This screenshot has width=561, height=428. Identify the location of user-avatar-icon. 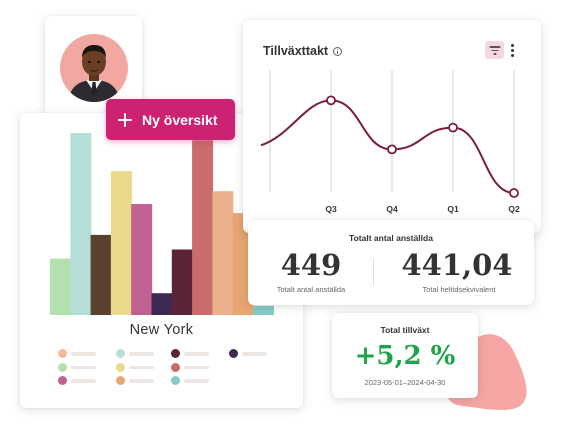
(94, 68).